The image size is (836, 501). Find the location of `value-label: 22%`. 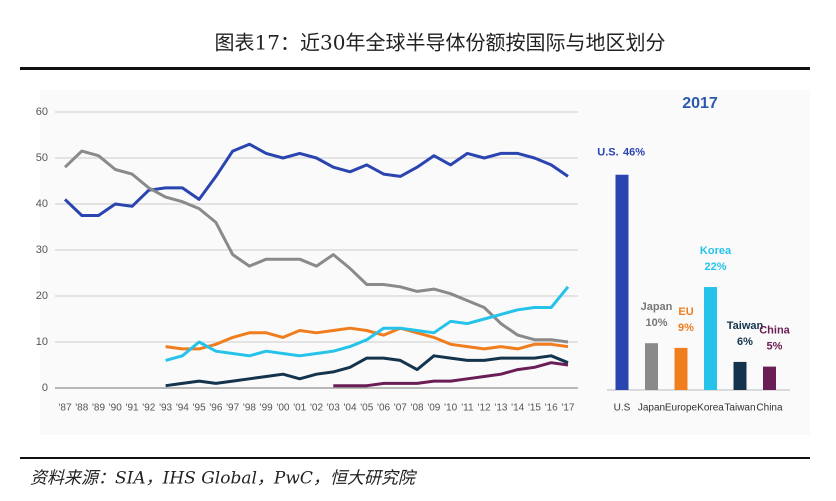

value-label: 22% is located at coordinates (715, 267).